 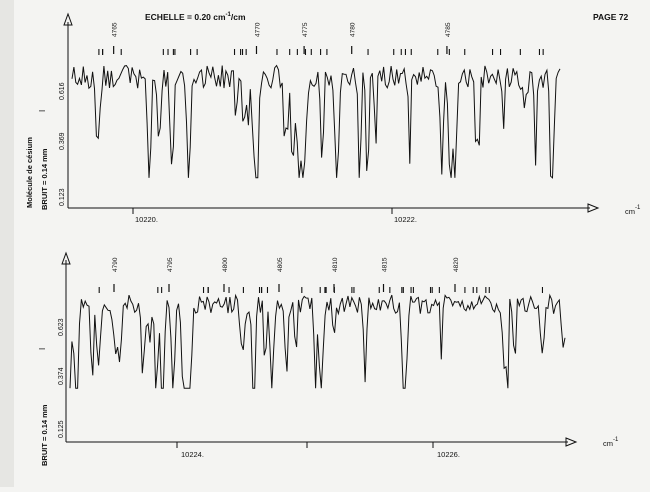 I want to click on line-number-label: 4795, so click(x=170, y=264).